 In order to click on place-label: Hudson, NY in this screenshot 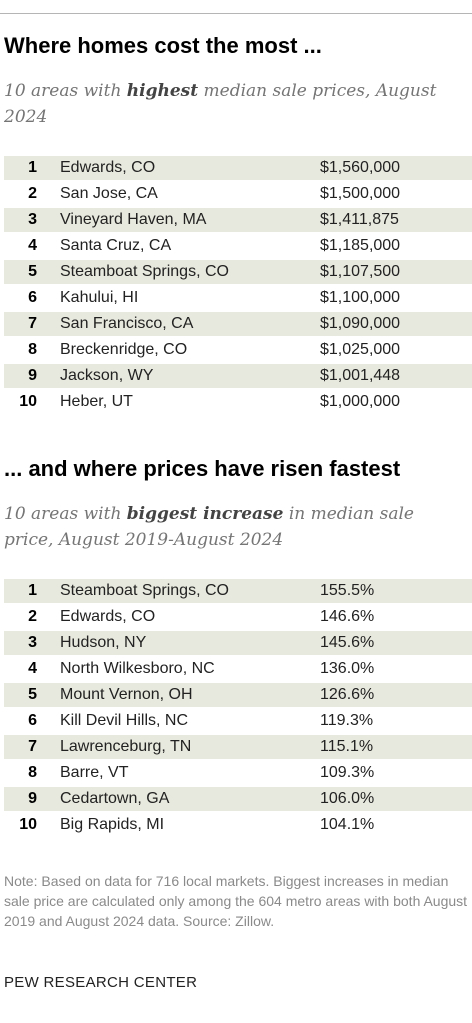, I will do `click(103, 642)`.